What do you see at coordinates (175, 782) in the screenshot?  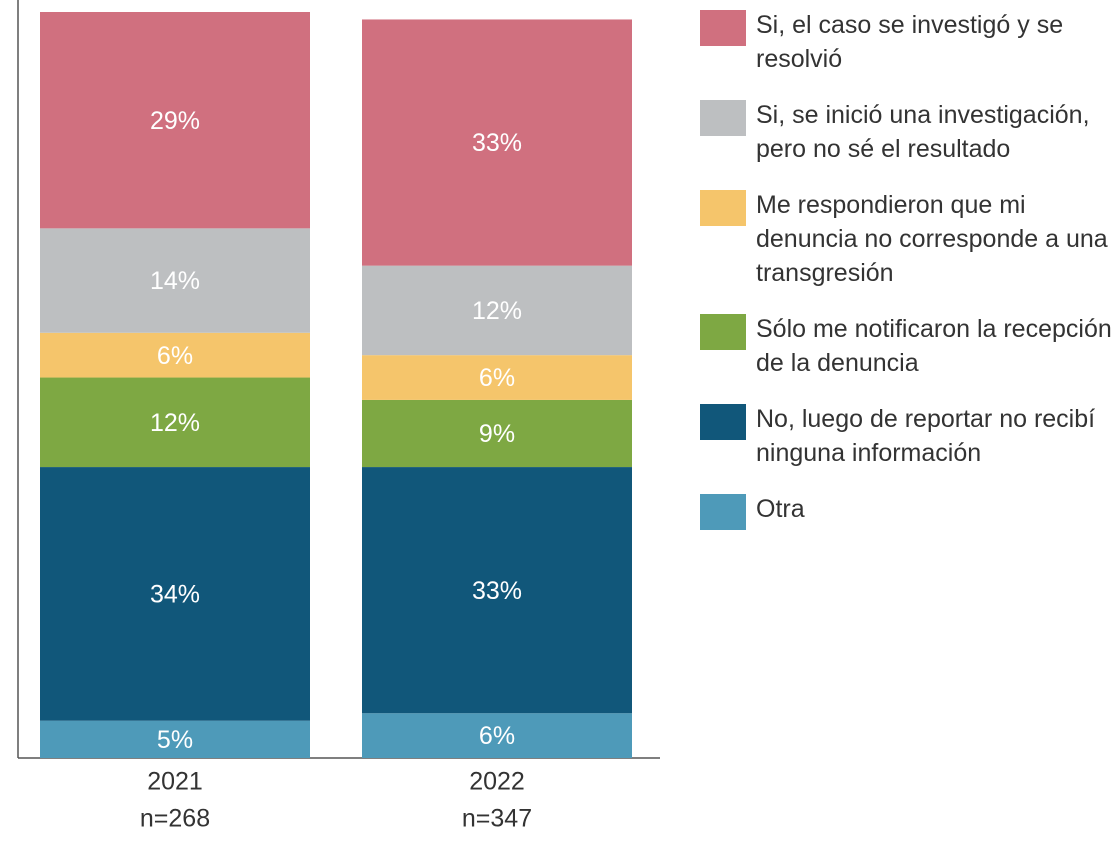 I see `x-tick-label: 2021` at bounding box center [175, 782].